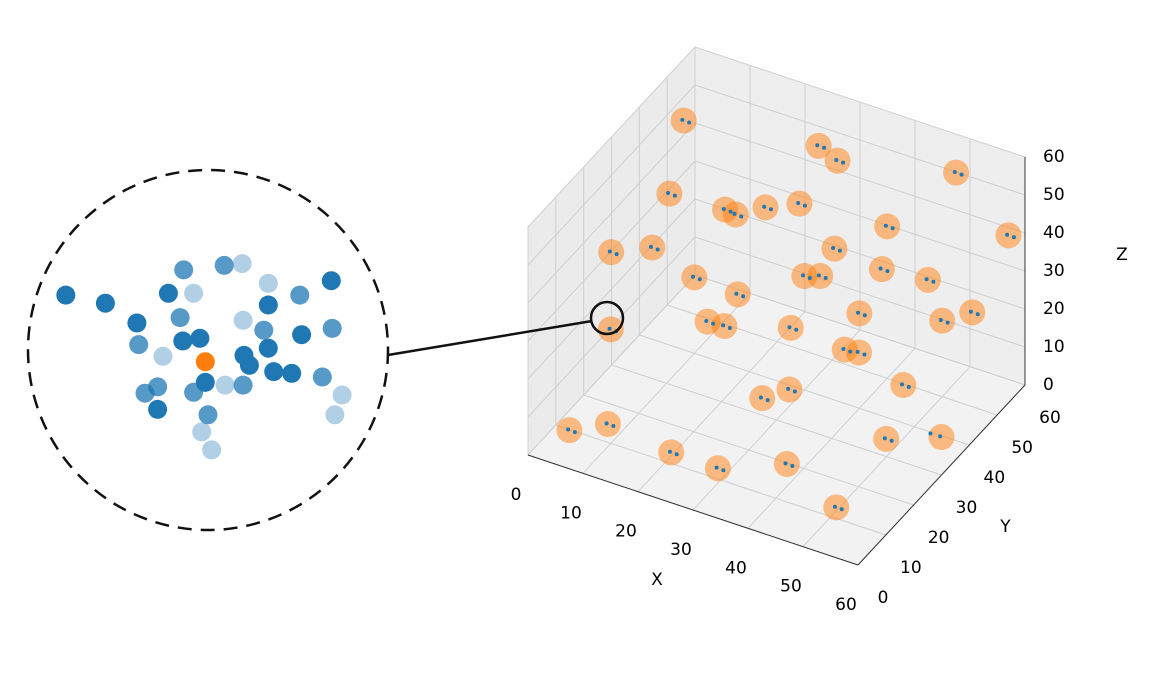 Image resolution: width=1149 pixels, height=683 pixels. Describe the element at coordinates (911, 568) in the screenshot. I see `y-tick-label: 10` at that location.